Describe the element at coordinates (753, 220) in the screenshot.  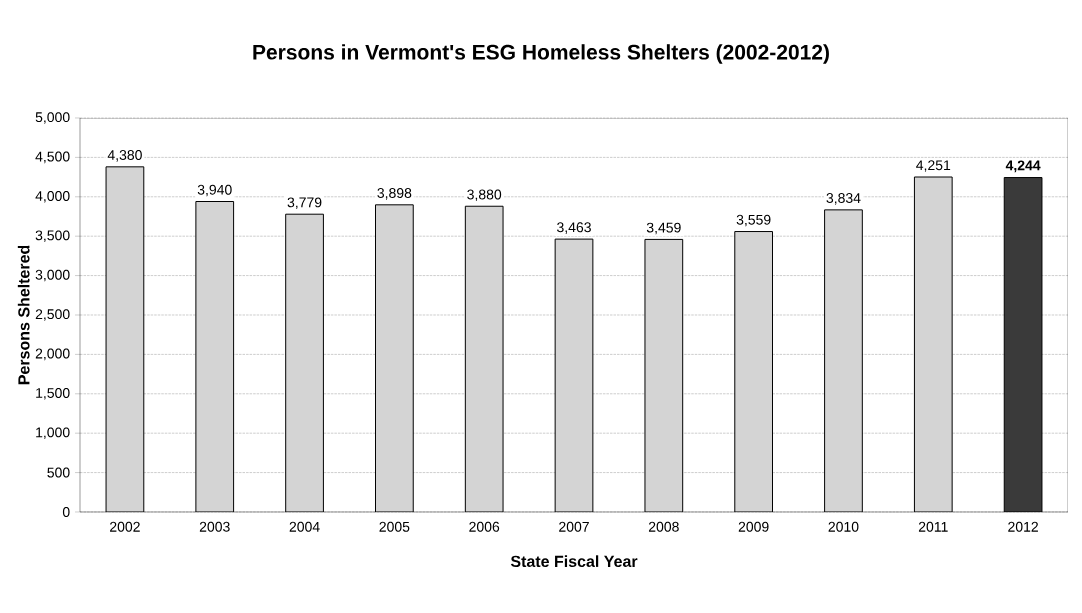
I see `data-label: 3,559` at that location.